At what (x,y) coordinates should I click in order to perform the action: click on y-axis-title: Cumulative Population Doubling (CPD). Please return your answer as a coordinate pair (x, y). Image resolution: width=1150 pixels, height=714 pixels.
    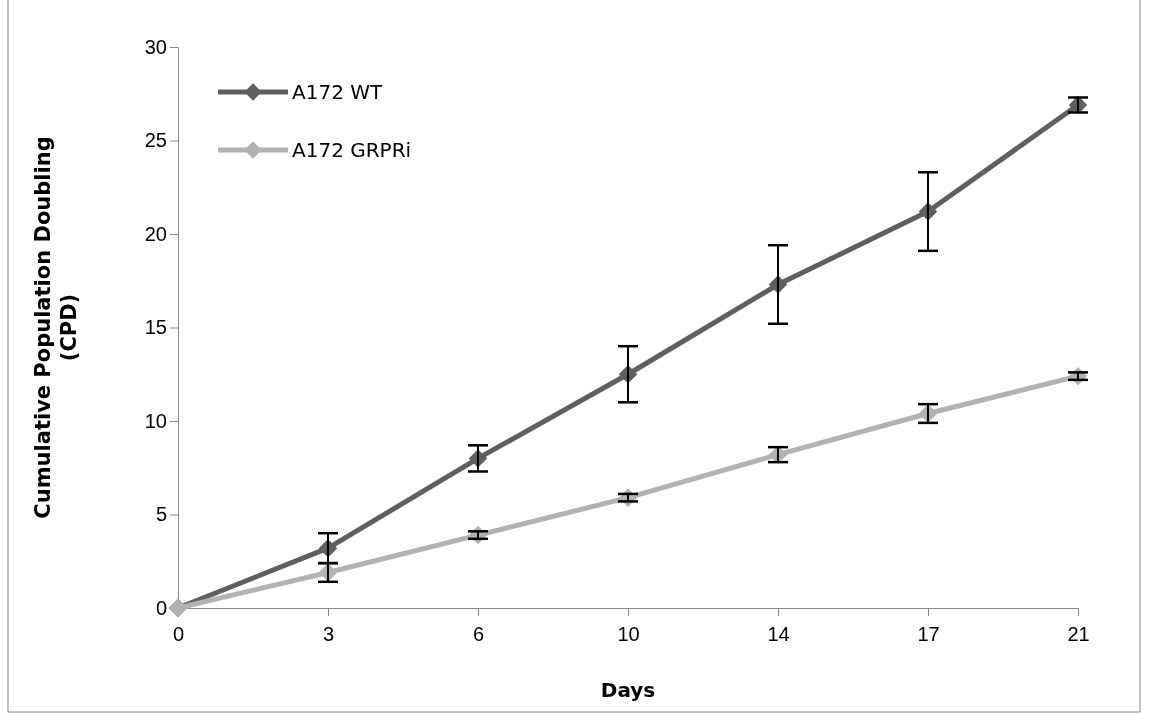
    Looking at the image, I should click on (56, 327).